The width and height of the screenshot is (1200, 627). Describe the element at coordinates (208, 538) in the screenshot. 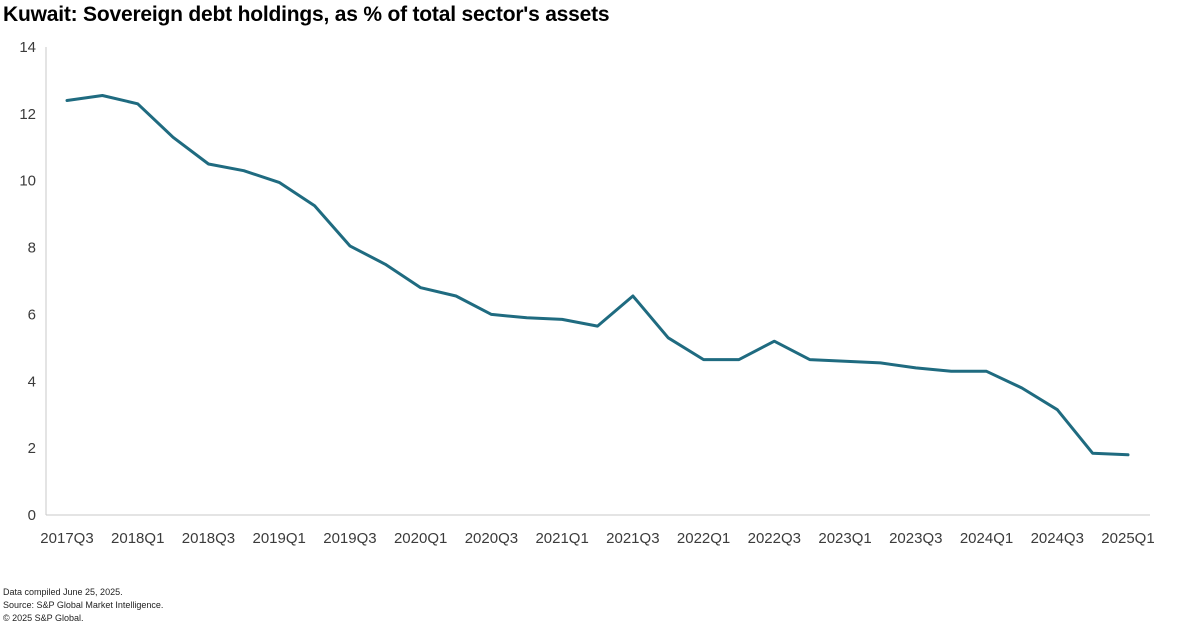

I see `x-tick-label: 2018Q3` at that location.